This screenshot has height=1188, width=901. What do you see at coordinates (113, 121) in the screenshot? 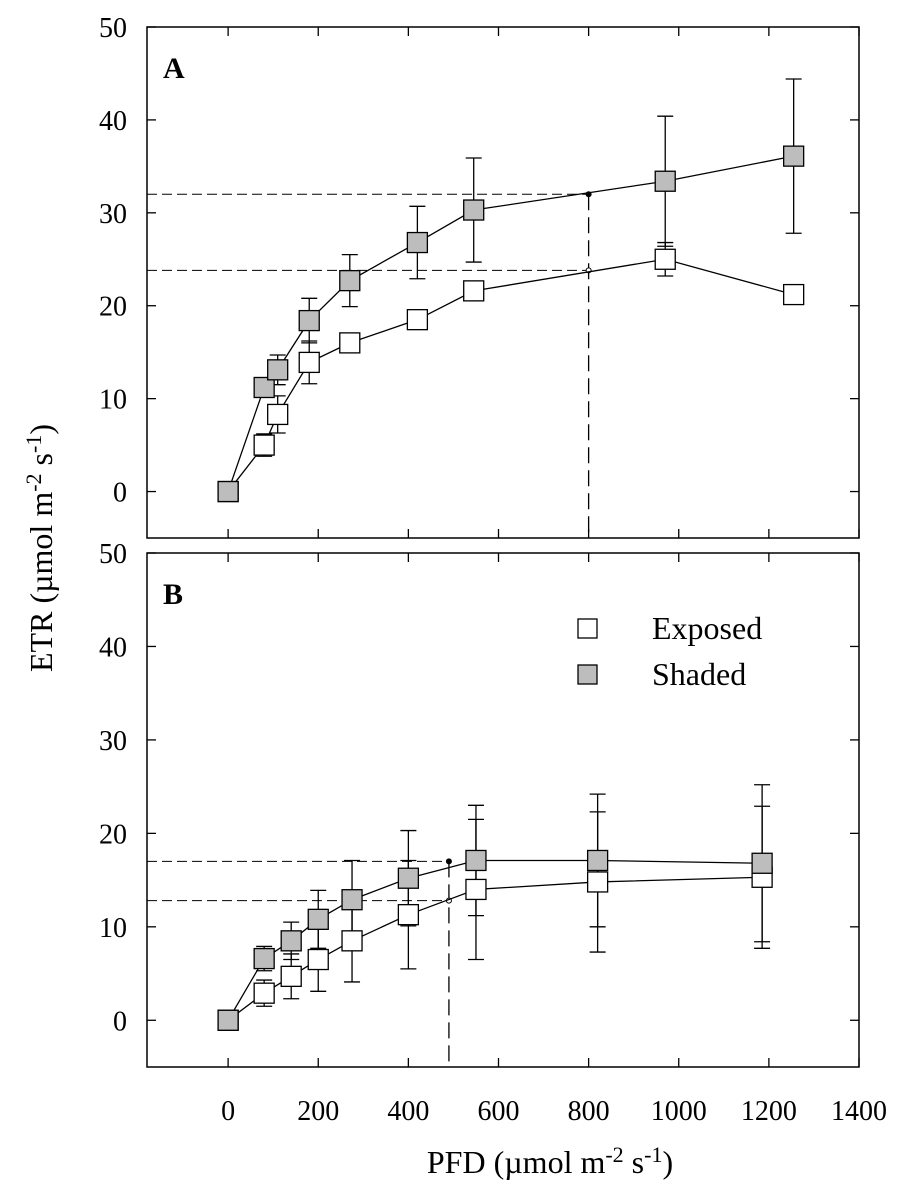
I see `panel-a-ytick-label: 40` at bounding box center [113, 121].